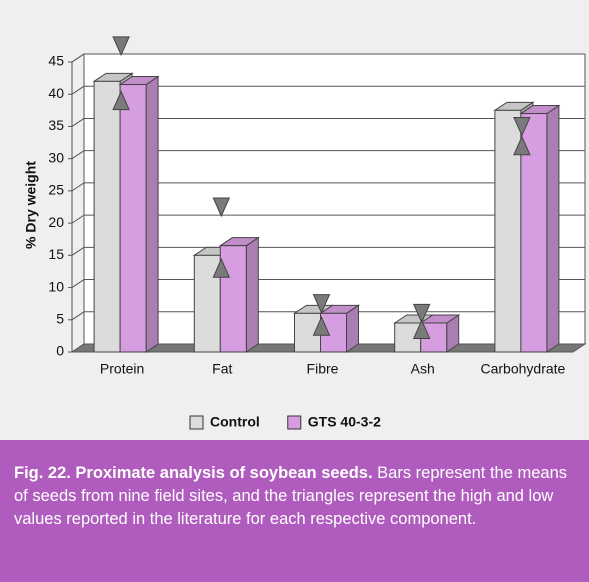 The height and width of the screenshot is (582, 589). Describe the element at coordinates (31, 205) in the screenshot. I see `y-axis-label: % Dry weight` at that location.